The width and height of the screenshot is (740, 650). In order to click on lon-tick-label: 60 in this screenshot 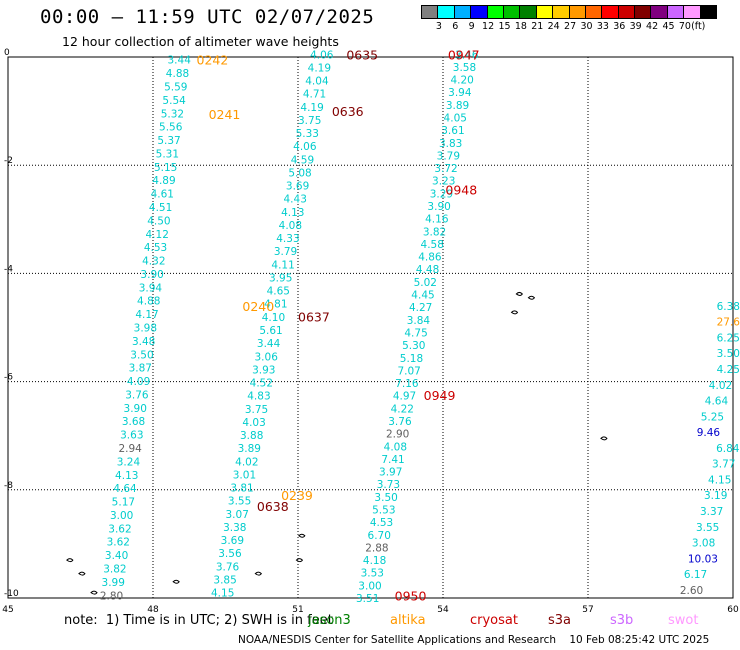, I will do `click(733, 610)`.